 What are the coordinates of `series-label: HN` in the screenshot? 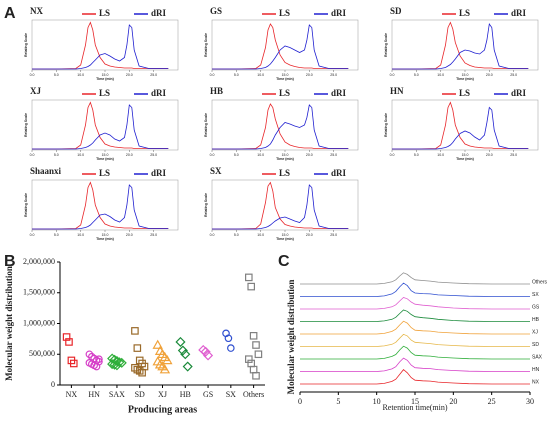 It's located at (536, 370).